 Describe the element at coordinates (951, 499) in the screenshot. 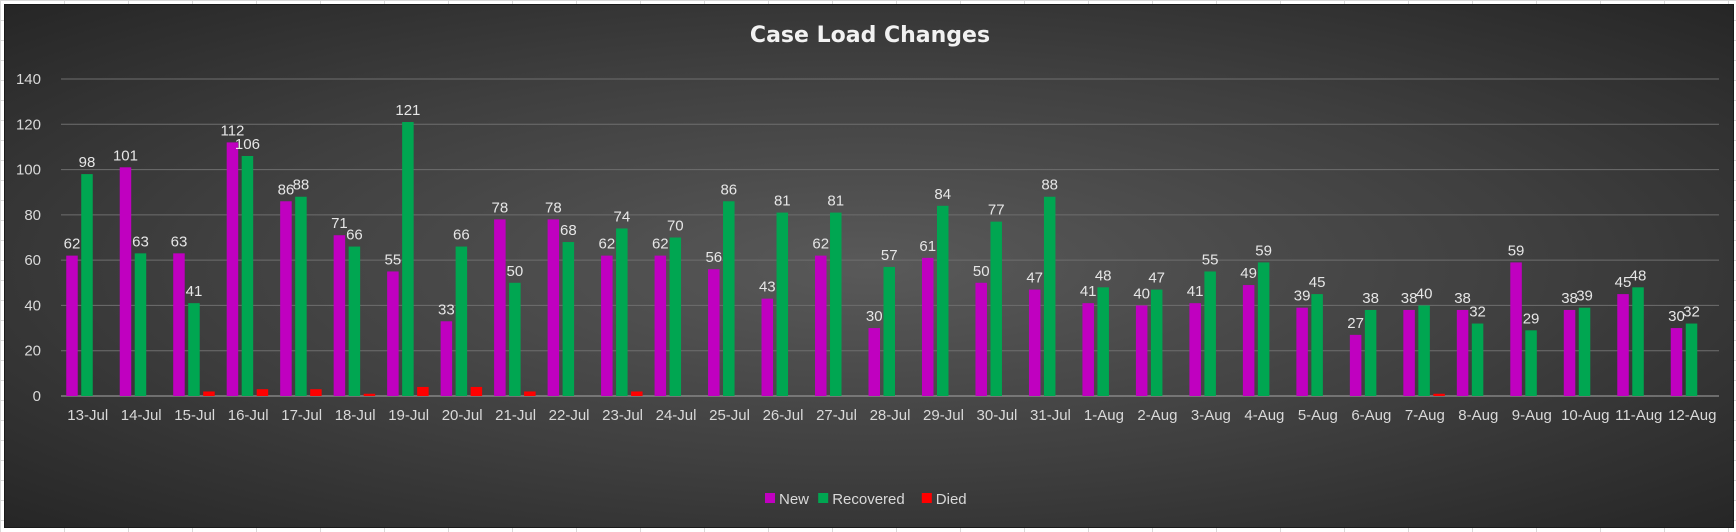

I see `legend-label-died: Died` at that location.